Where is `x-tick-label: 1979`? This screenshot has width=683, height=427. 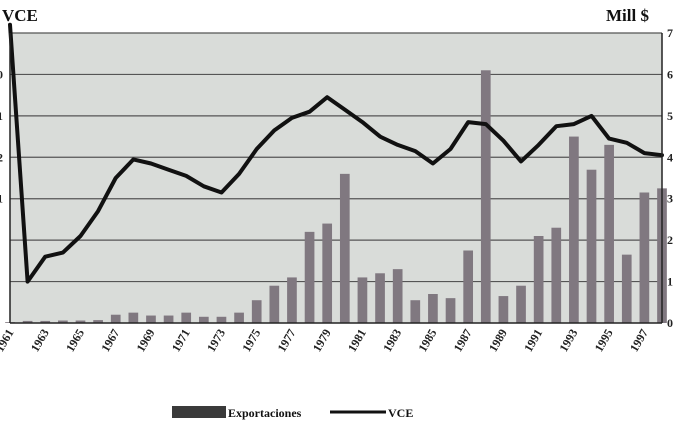
x-tick-label: 1979 is located at coordinates (322, 341).